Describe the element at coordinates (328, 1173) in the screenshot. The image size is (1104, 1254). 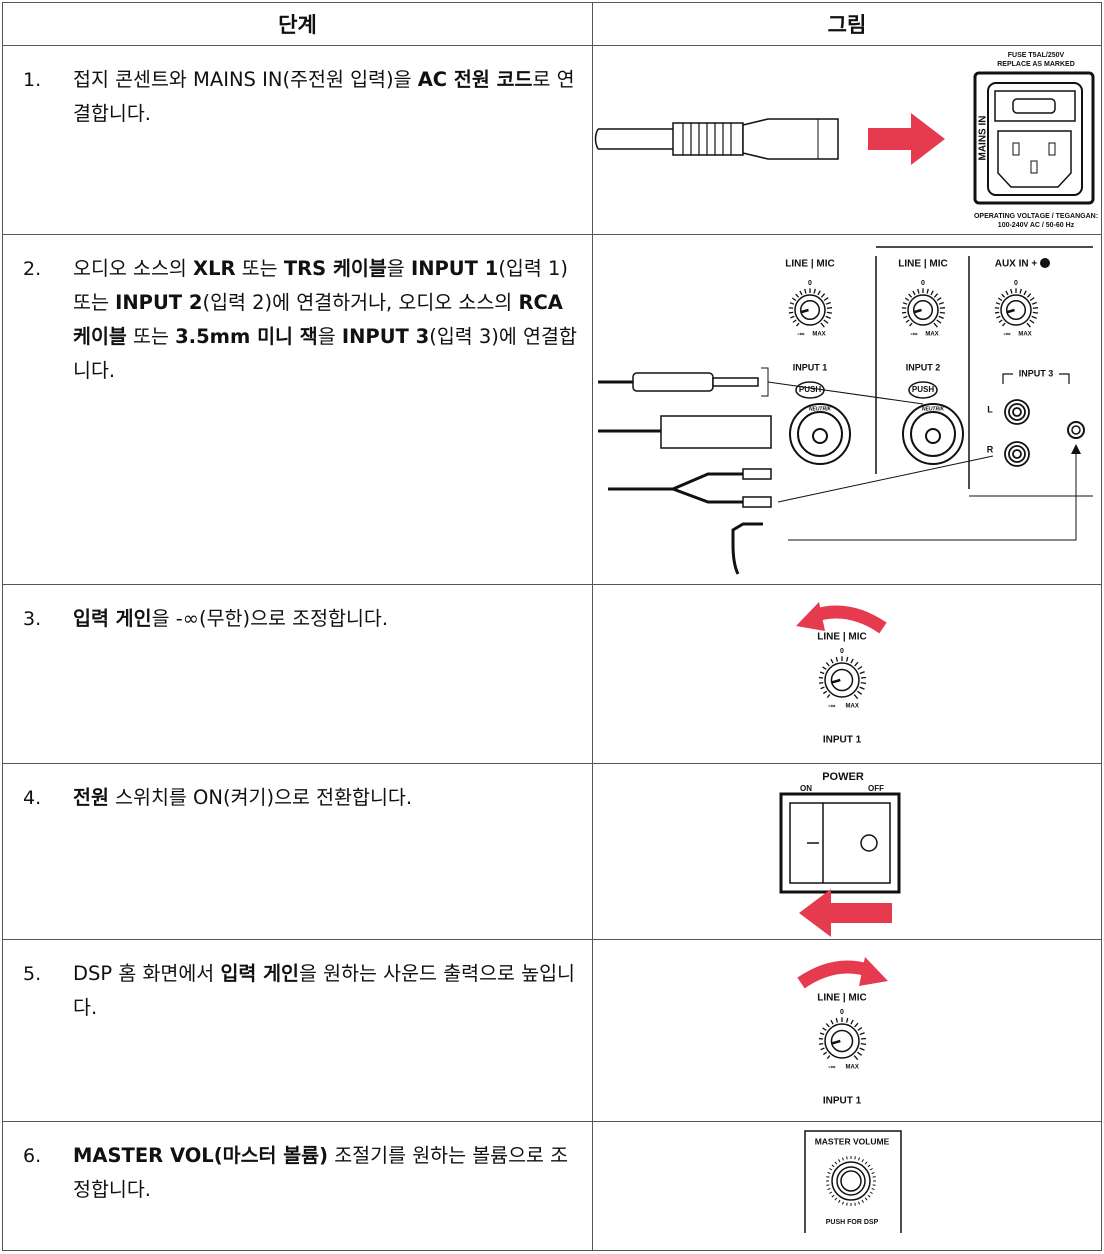
I see `step-text: MASTER VOL(마스터 볼륨) 조절기를 원하는 볼륨으로 조정합니다.` at that location.